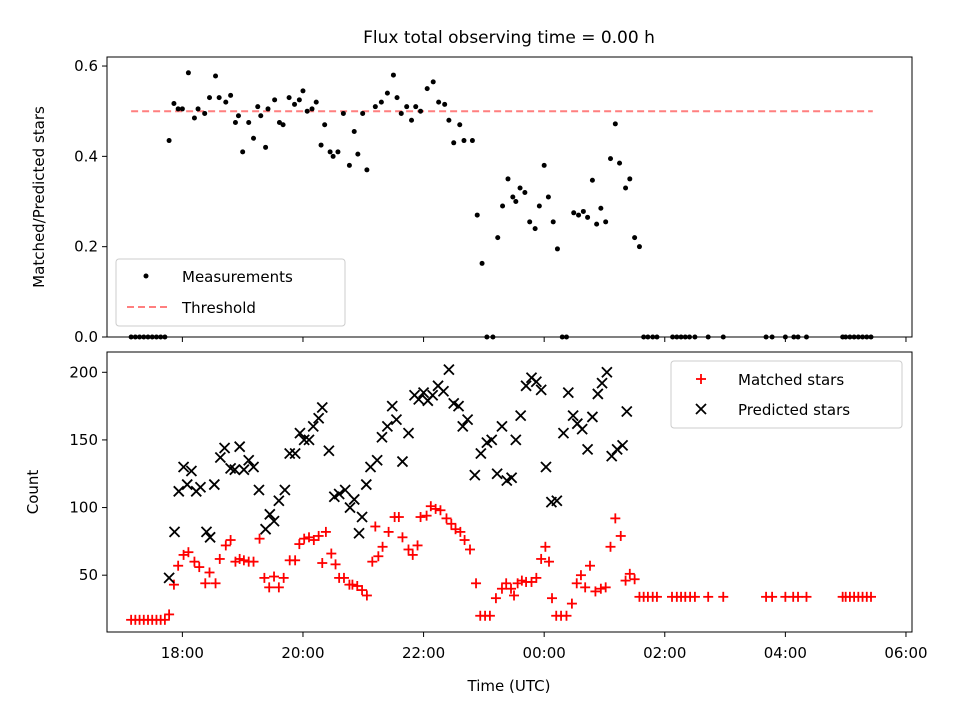 The image size is (960, 720). I want to click on y-tick-label: 200, so click(83, 372).